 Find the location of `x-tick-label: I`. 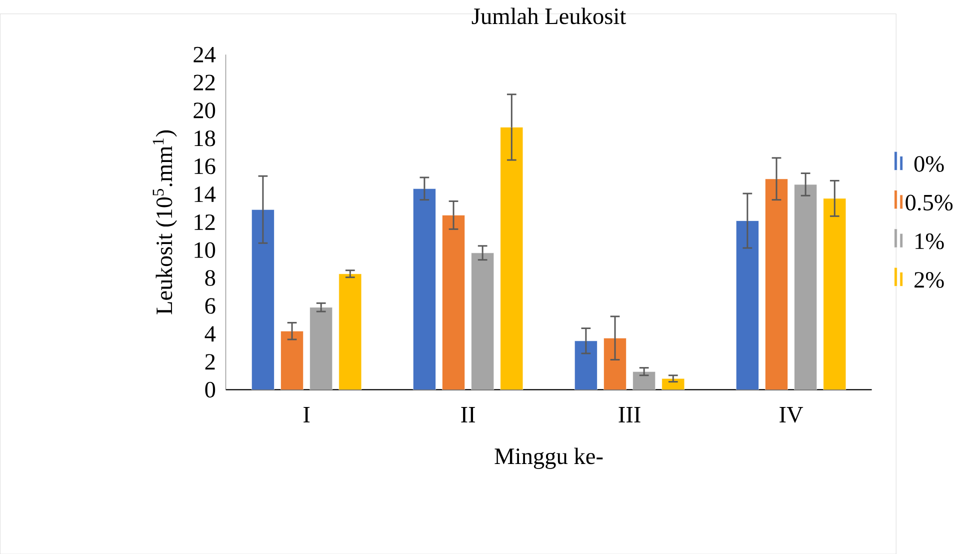

x-tick-label: I is located at coordinates (307, 414).